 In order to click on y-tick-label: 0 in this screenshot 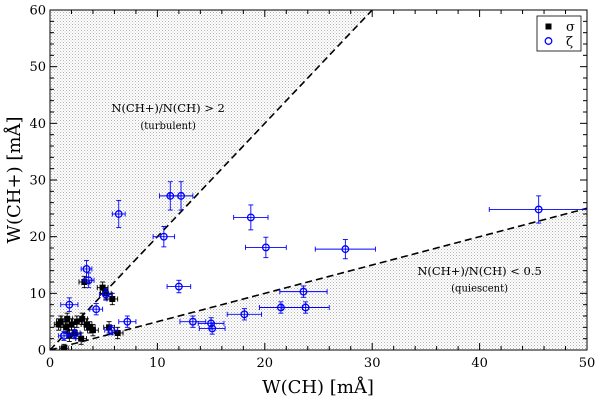, I will do `click(42, 351)`.